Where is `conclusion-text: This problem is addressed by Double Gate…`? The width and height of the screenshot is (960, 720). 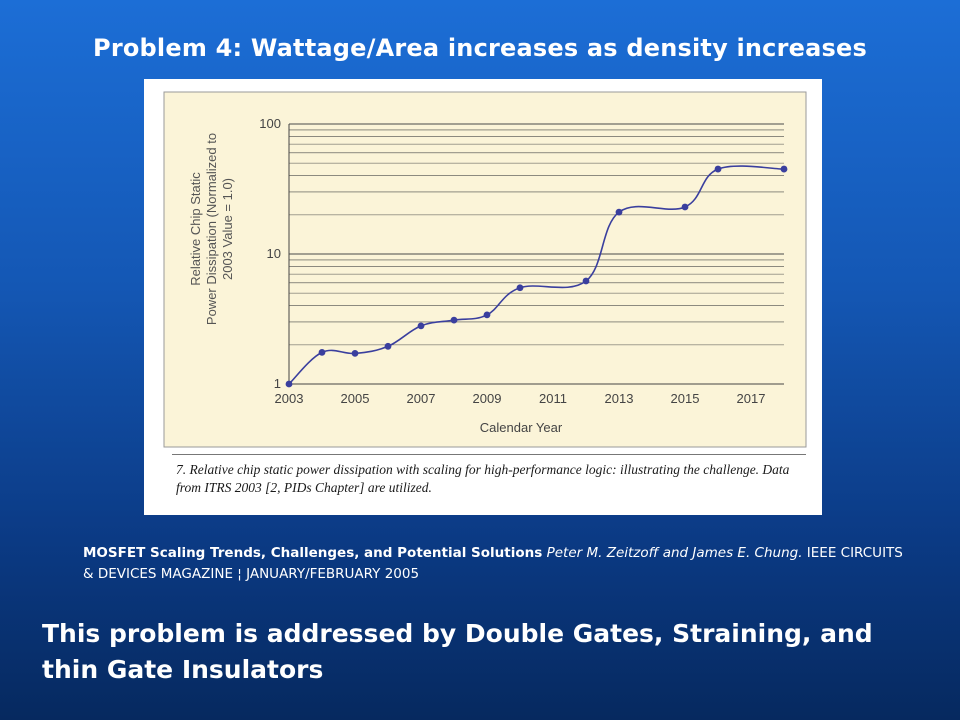 conclusion-text: This problem is addressed by Double Gate… is located at coordinates (457, 651).